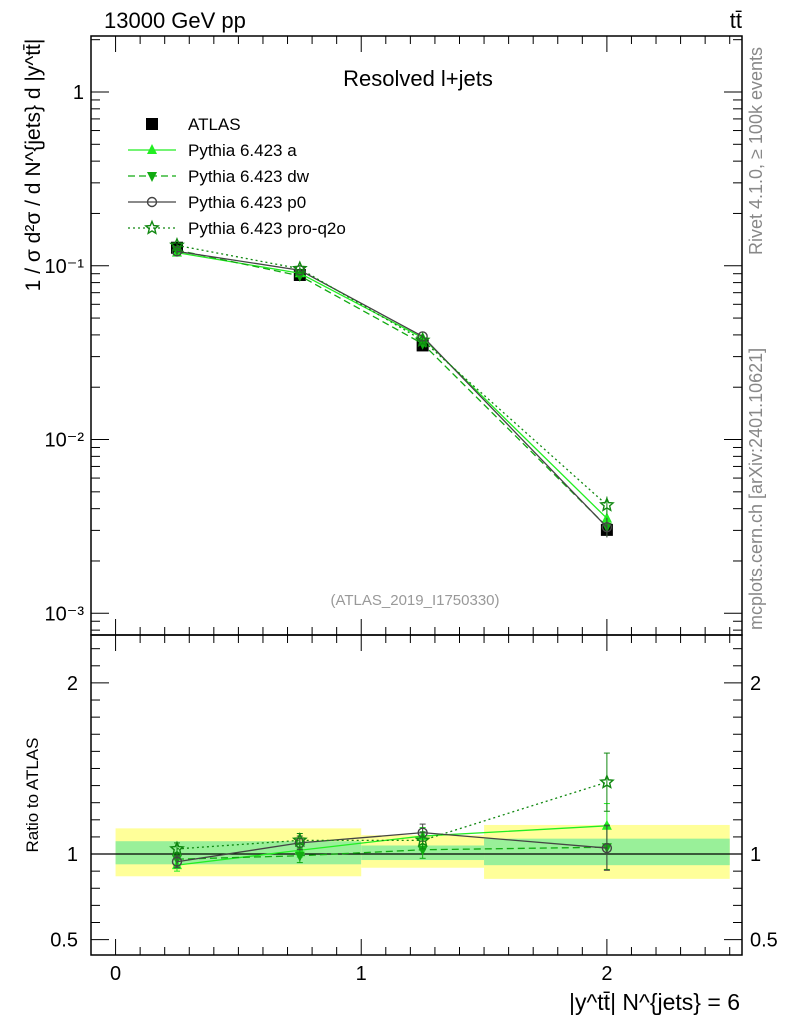  What do you see at coordinates (755, 684) in the screenshot?
I see `y-tick-label-ratio-right: 2` at bounding box center [755, 684].